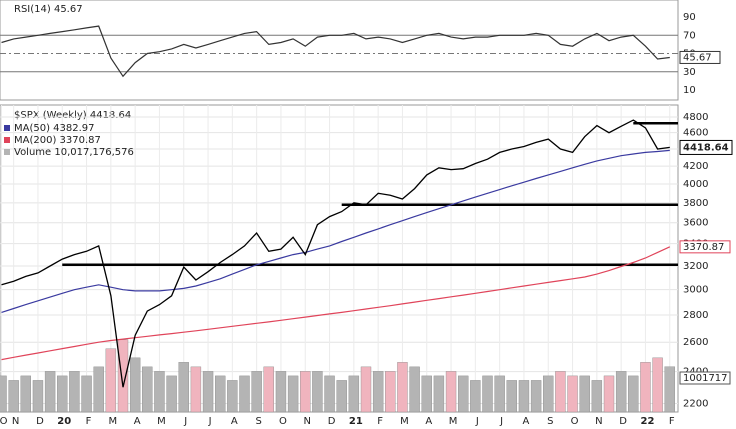 Image resolution: width=736 pixels, height=429 pixels. Describe the element at coordinates (689, 90) in the screenshot. I see `rsi-tick-label: 10` at that location.